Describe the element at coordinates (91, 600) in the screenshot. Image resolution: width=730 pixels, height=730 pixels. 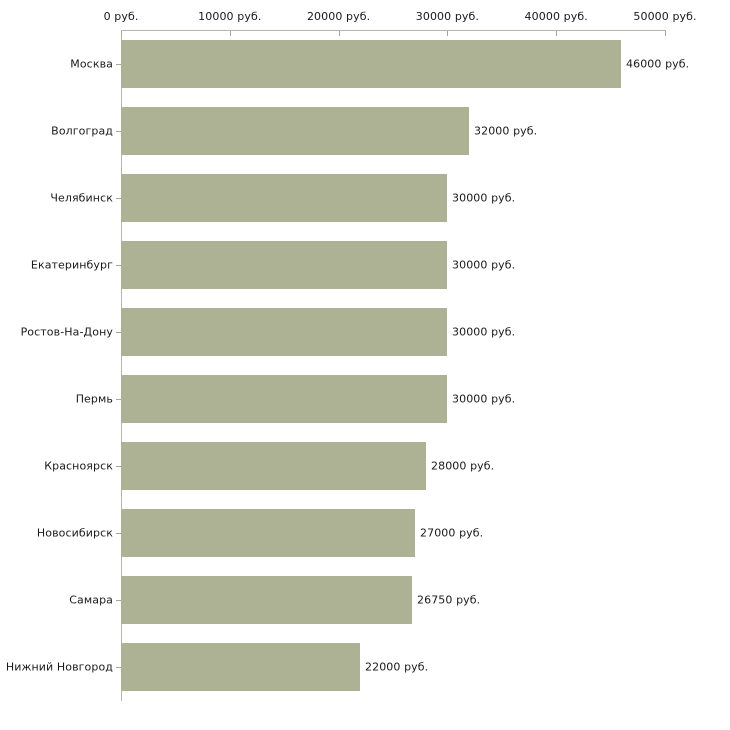
I see `category-label: Самара` at that location.